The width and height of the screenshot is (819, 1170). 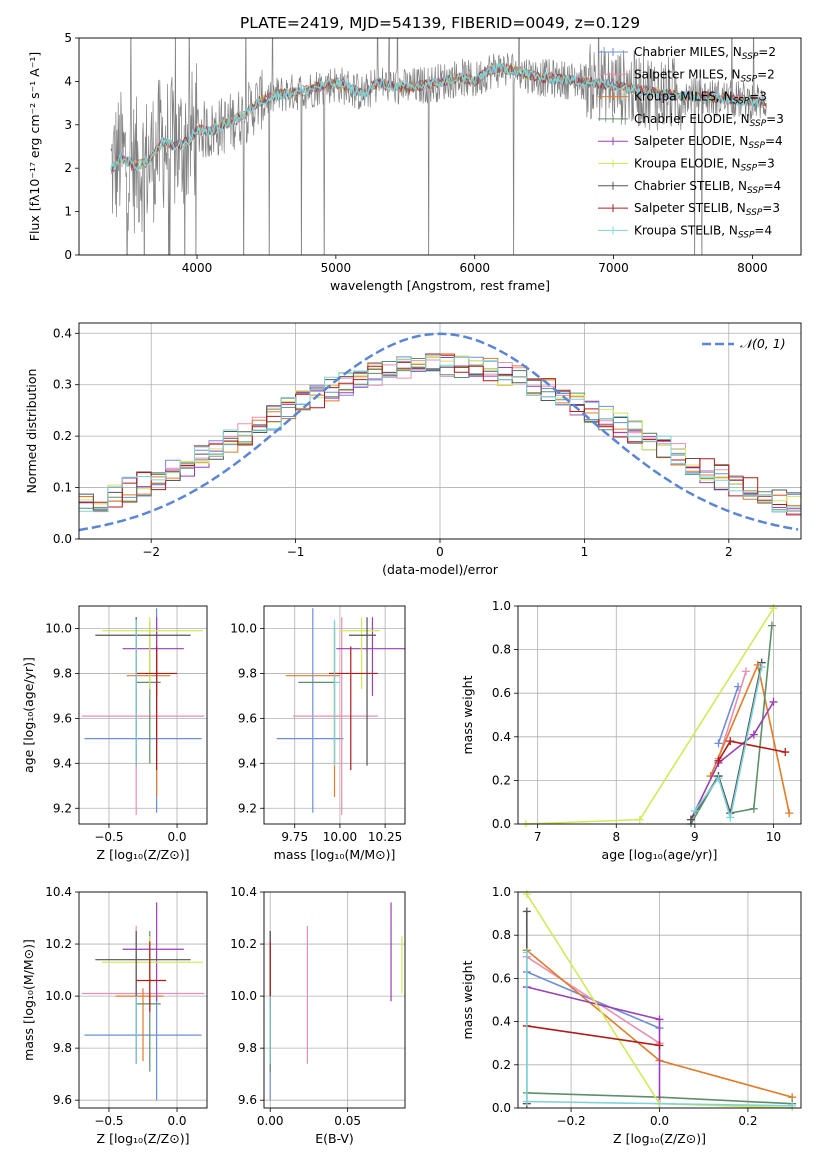 I want to click on x-axis-label: mass [log₁₀(M/M⊙)], so click(x=335, y=854).